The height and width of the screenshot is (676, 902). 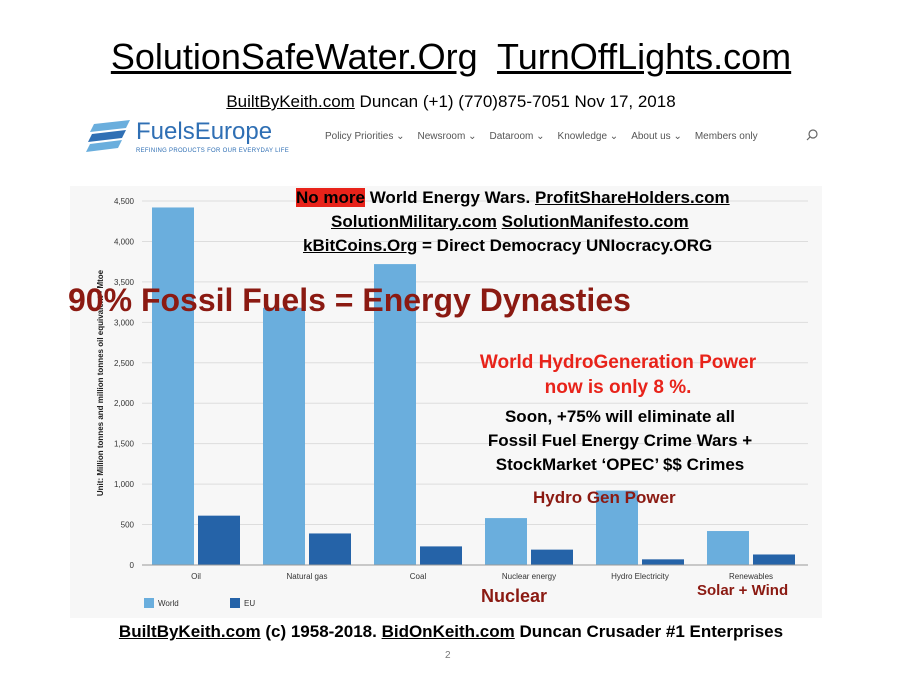 I want to click on soon-note-line-1: Soon, +75% will eliminate all, so click(x=620, y=416).